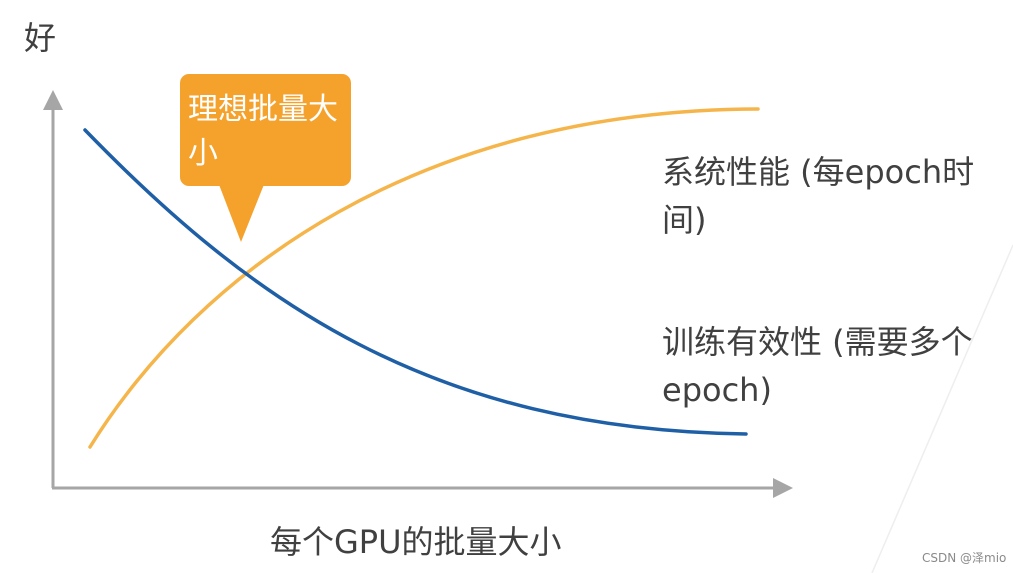  What do you see at coordinates (263, 131) in the screenshot?
I see `callout-text: 理想批量大小` at bounding box center [263, 131].